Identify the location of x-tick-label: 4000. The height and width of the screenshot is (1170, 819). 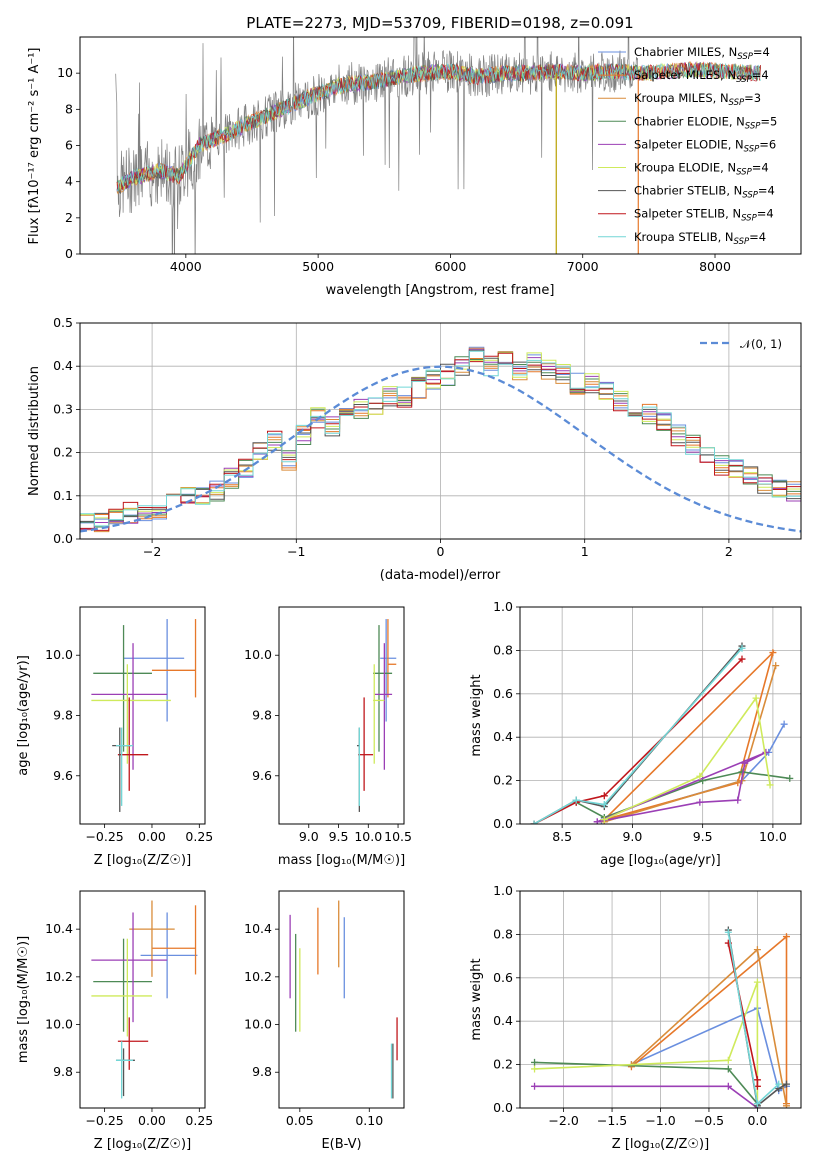
(186, 266).